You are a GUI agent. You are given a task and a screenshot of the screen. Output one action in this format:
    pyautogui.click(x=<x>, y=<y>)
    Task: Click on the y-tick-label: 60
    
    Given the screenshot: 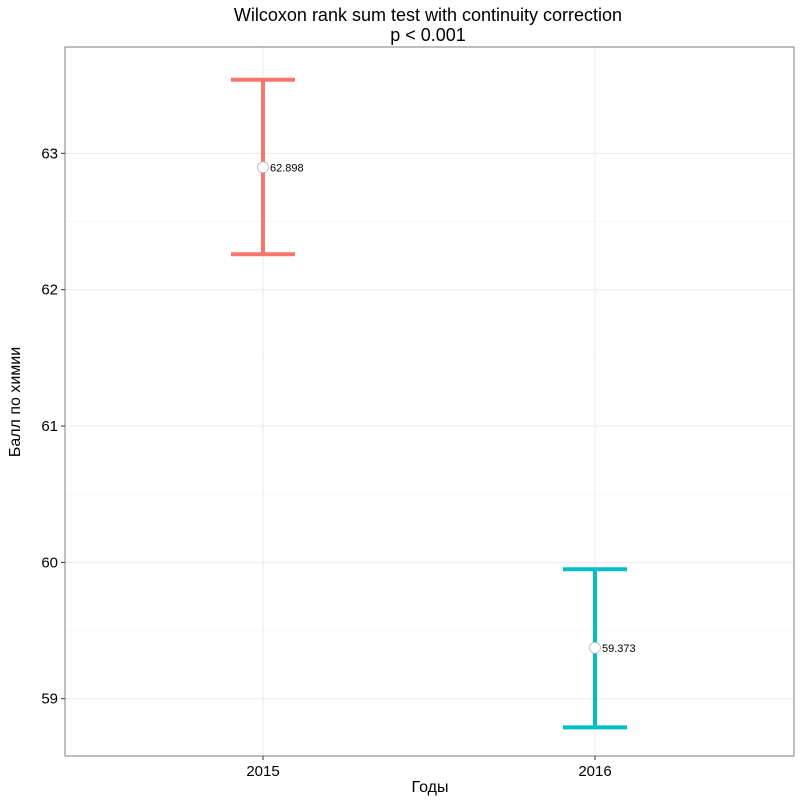 What is the action you would take?
    pyautogui.click(x=49, y=562)
    